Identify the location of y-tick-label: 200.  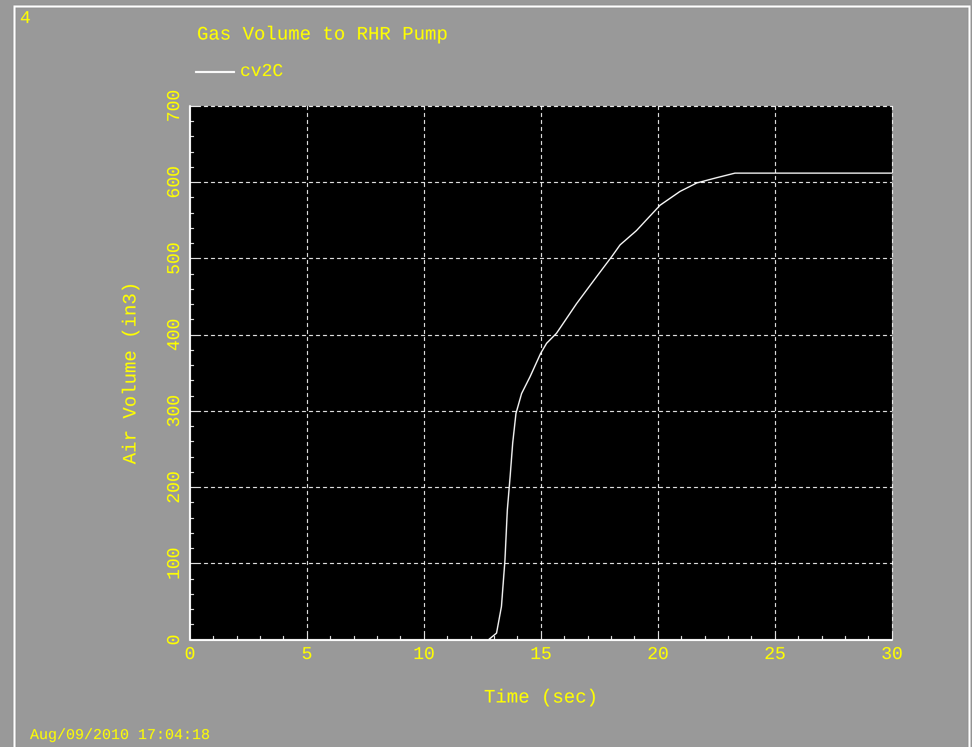
(175, 487).